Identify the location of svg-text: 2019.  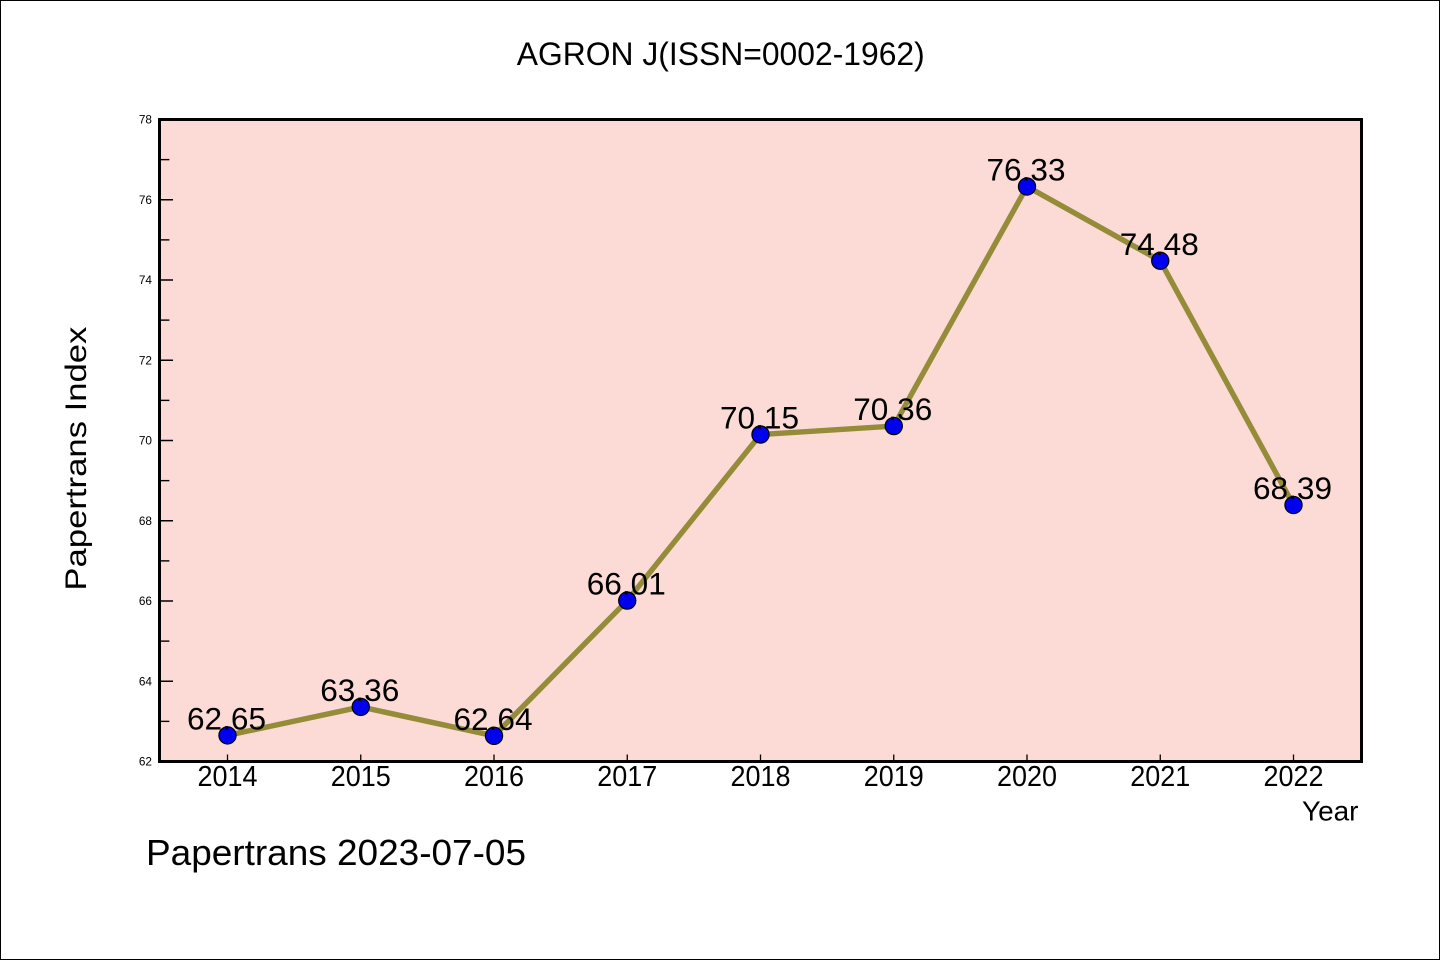
(894, 777).